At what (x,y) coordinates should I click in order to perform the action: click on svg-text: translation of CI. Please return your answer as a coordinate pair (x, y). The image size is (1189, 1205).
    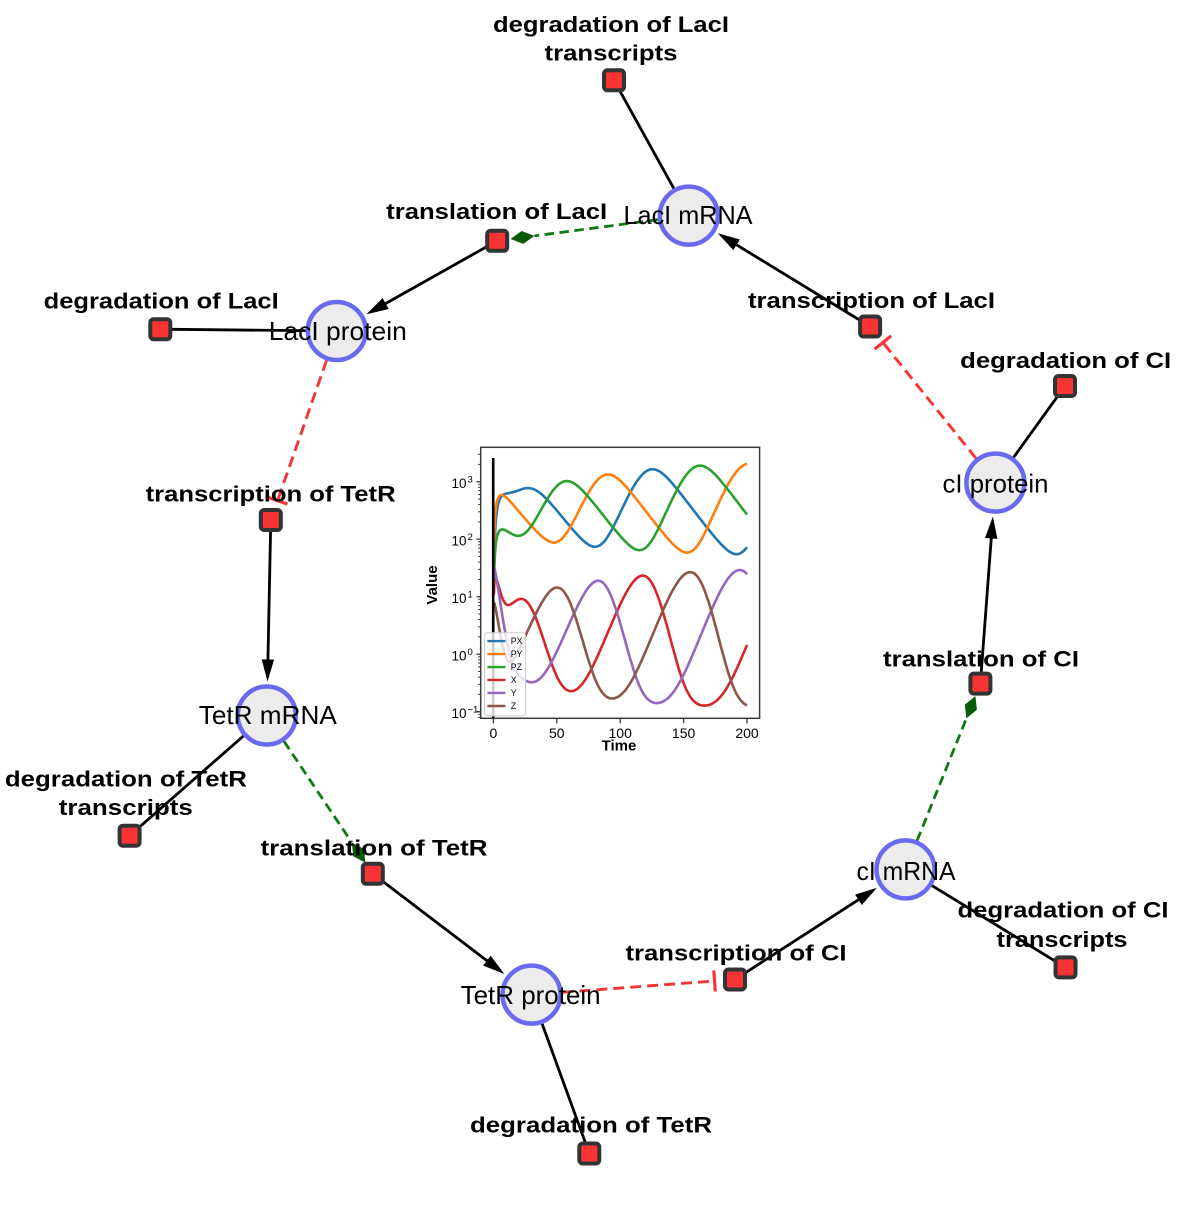
    Looking at the image, I should click on (981, 658).